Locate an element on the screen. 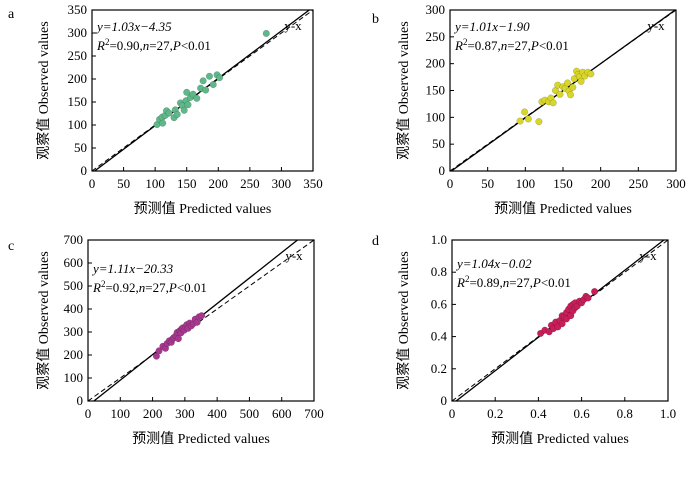 The width and height of the screenshot is (700, 480). x-tick-label: 0.6 is located at coordinates (581, 413).